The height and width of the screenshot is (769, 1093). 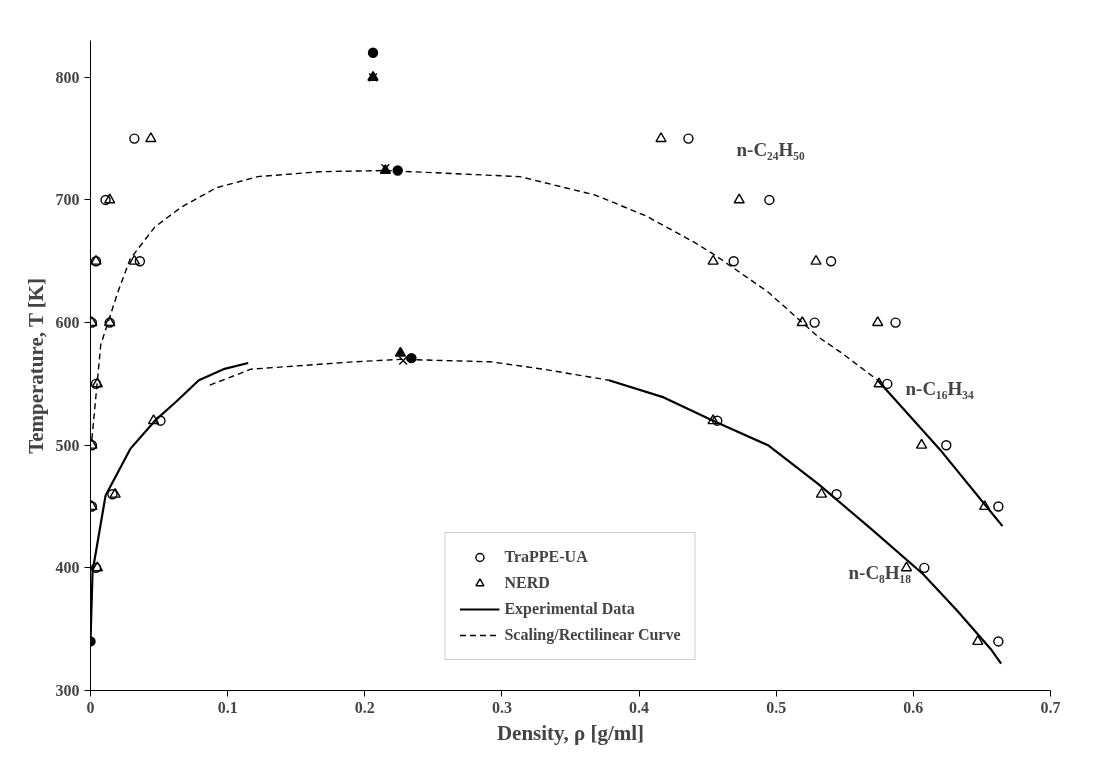 What do you see at coordinates (90, 707) in the screenshot?
I see `x-tick-label: 0` at bounding box center [90, 707].